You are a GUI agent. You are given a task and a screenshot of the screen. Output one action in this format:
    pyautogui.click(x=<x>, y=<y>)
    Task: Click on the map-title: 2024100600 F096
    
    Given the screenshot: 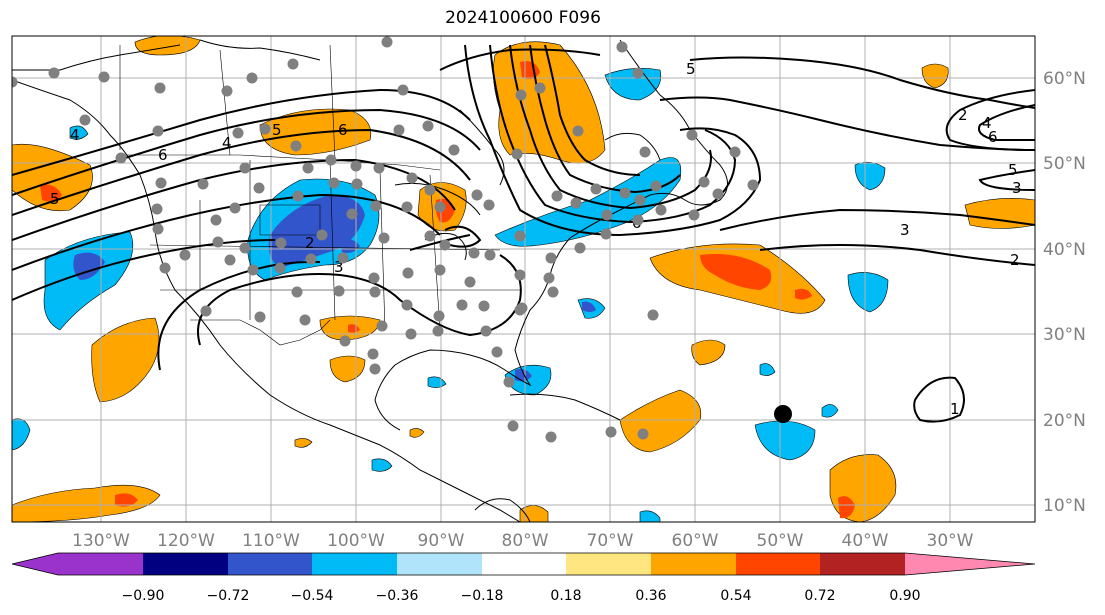 What is the action you would take?
    pyautogui.click(x=523, y=18)
    